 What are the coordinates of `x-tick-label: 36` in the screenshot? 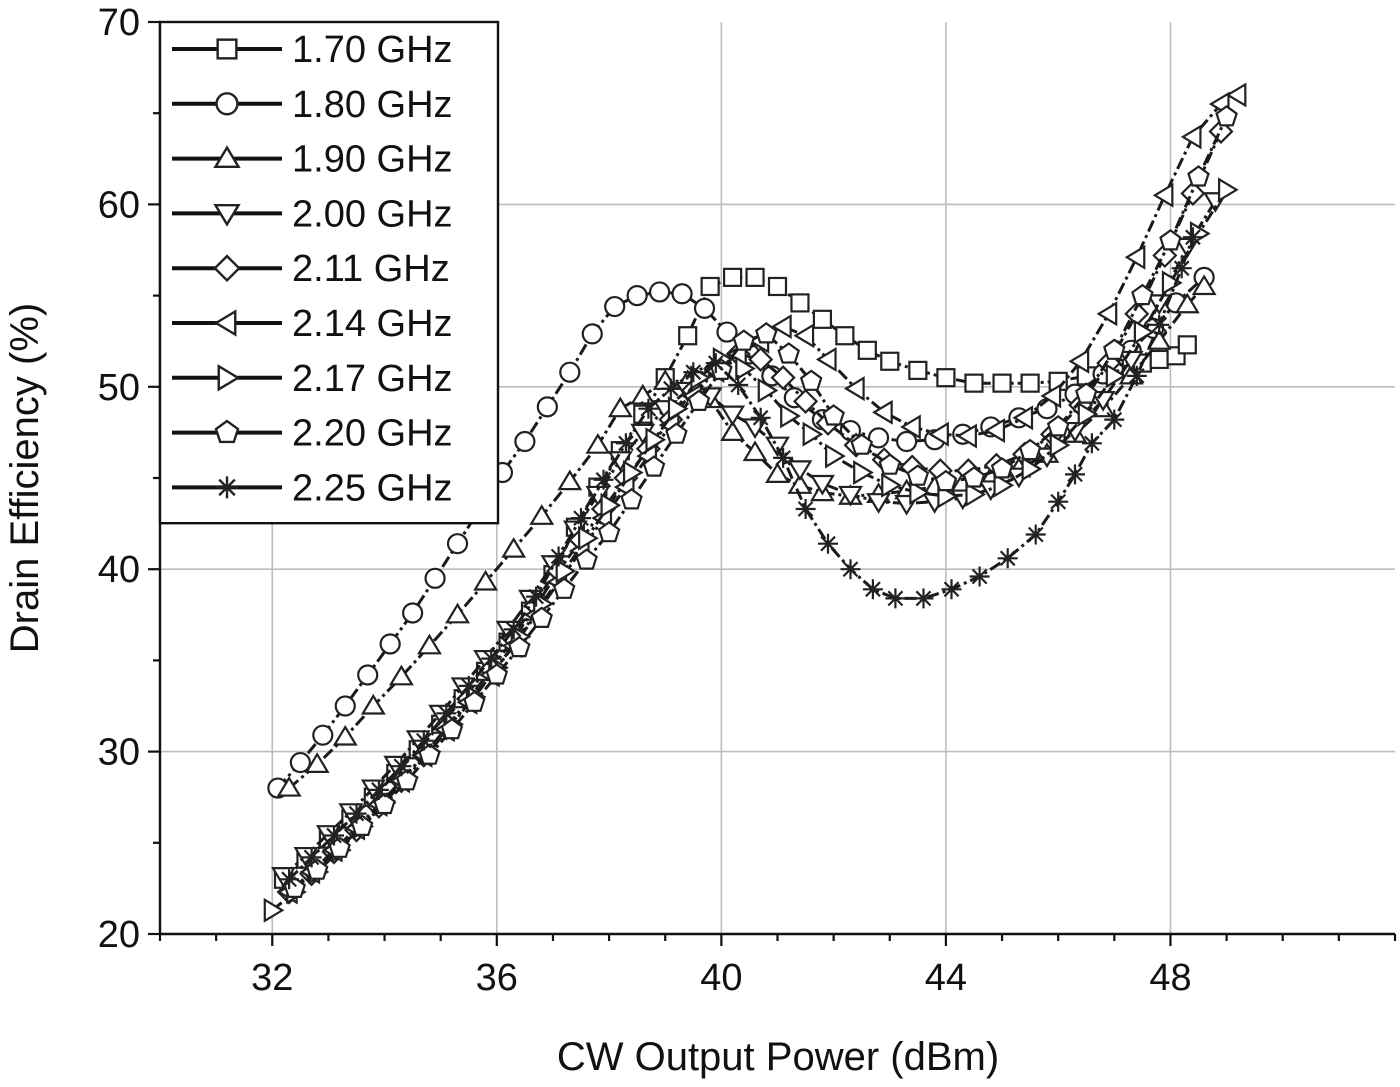 It's located at (497, 978).